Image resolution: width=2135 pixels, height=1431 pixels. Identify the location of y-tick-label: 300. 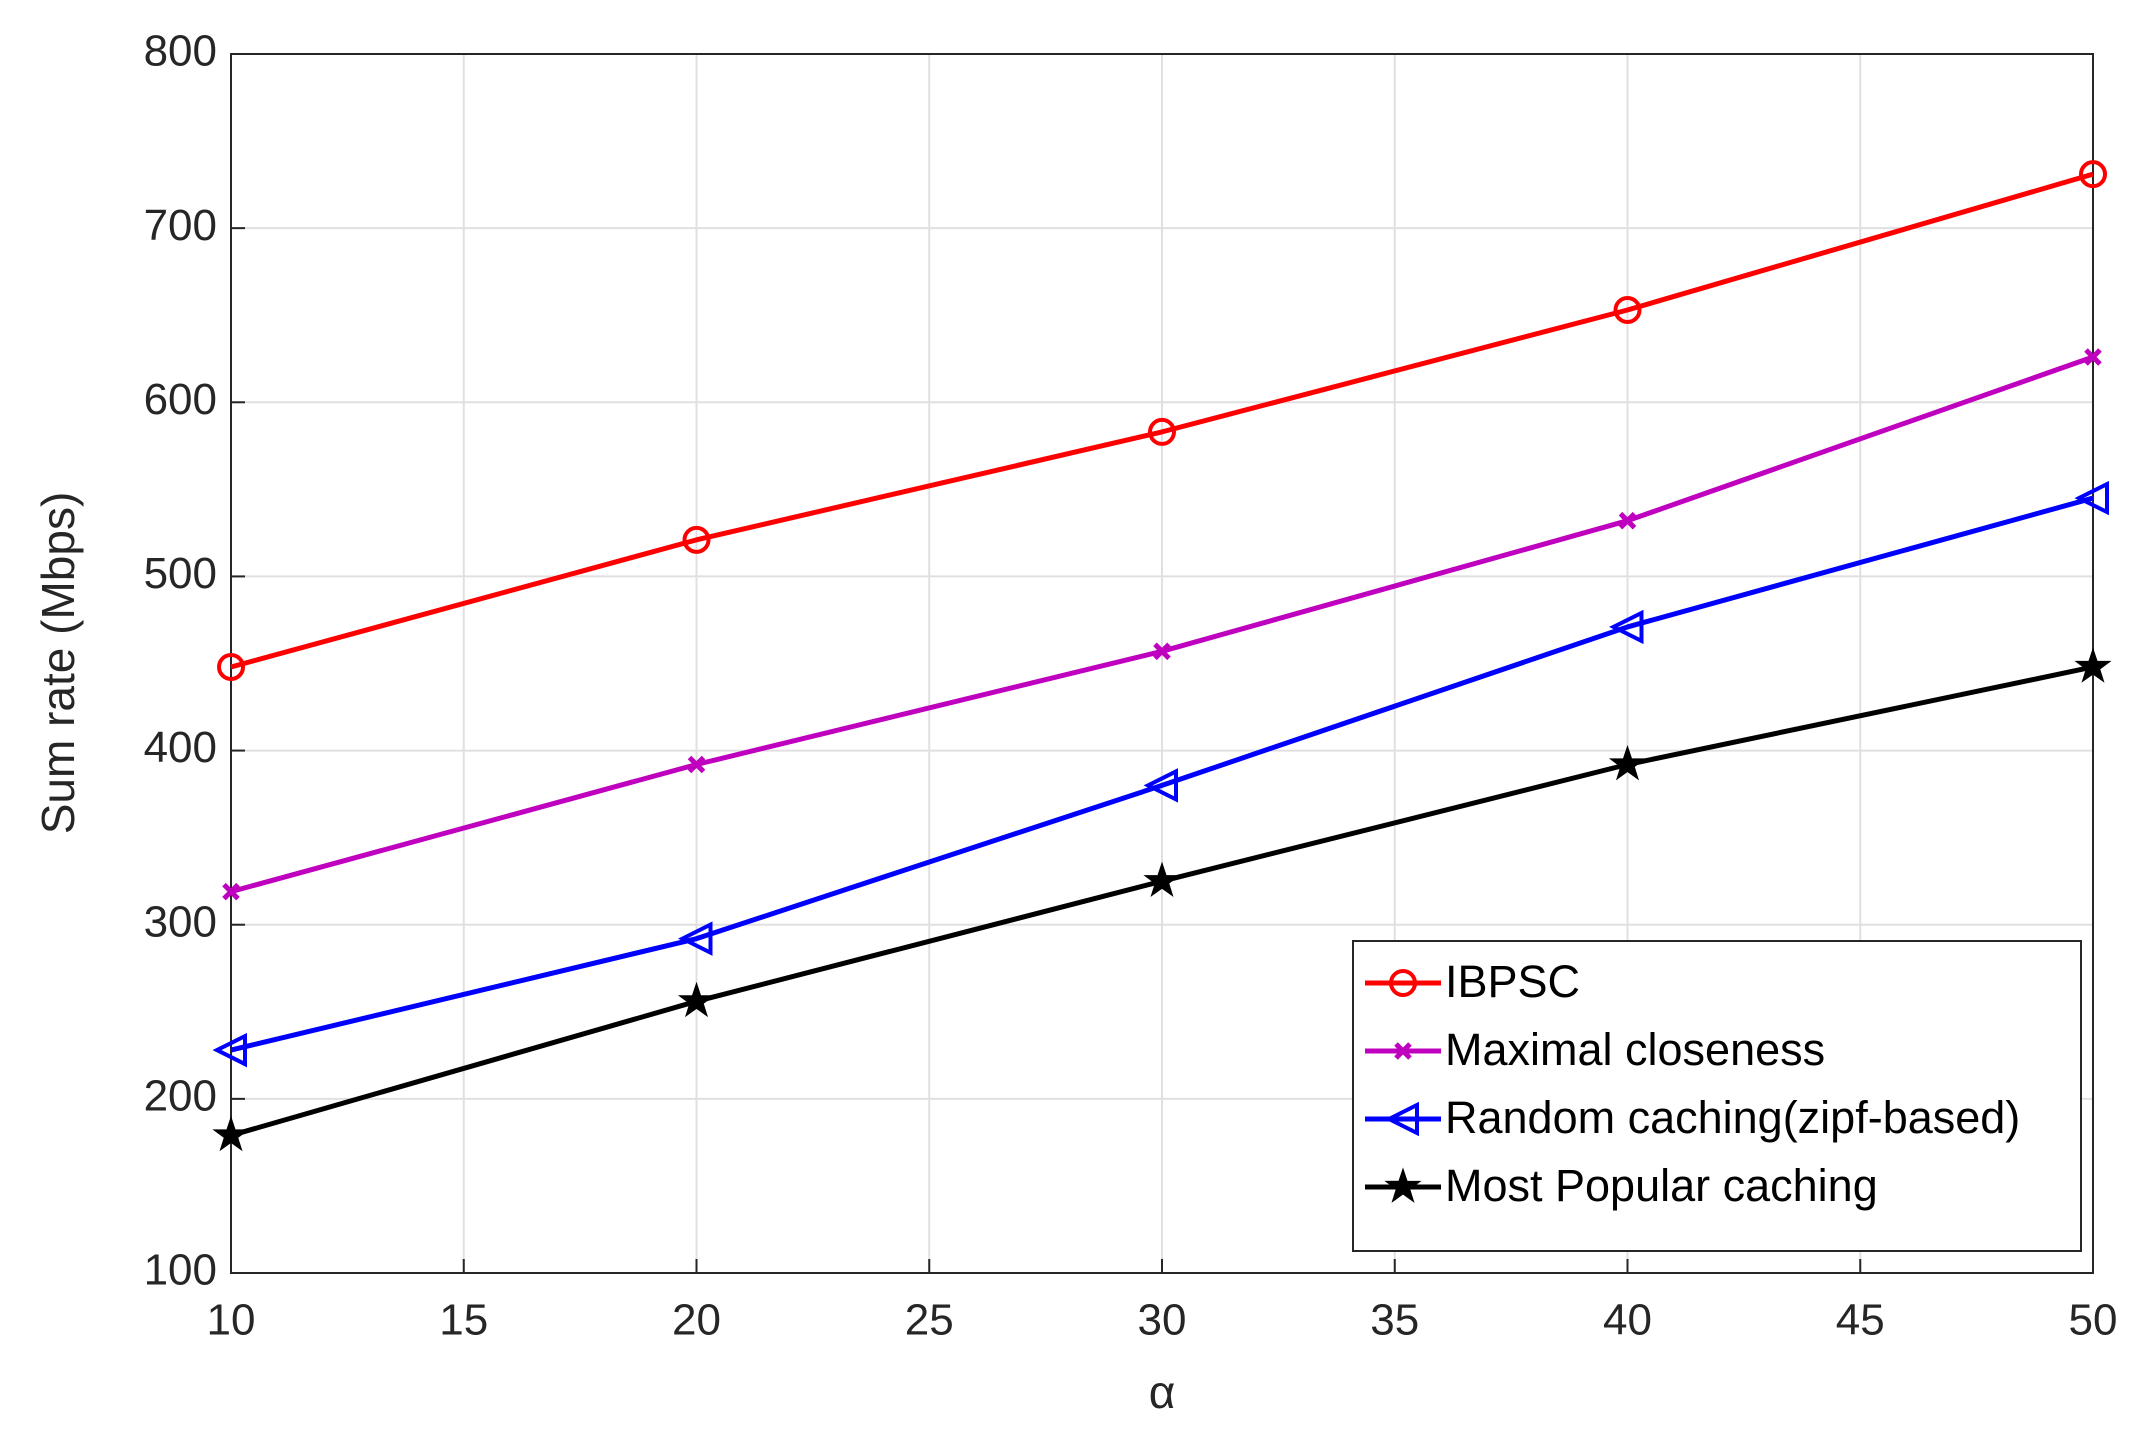
(180, 921).